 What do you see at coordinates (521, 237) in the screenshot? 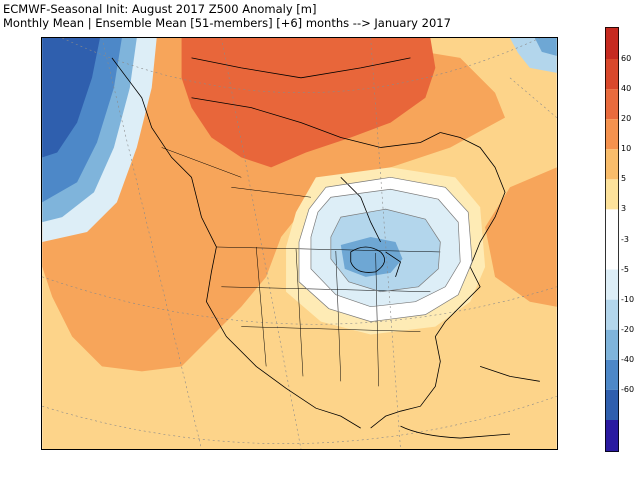
I see `anomaly-region-orange-east` at bounding box center [521, 237].